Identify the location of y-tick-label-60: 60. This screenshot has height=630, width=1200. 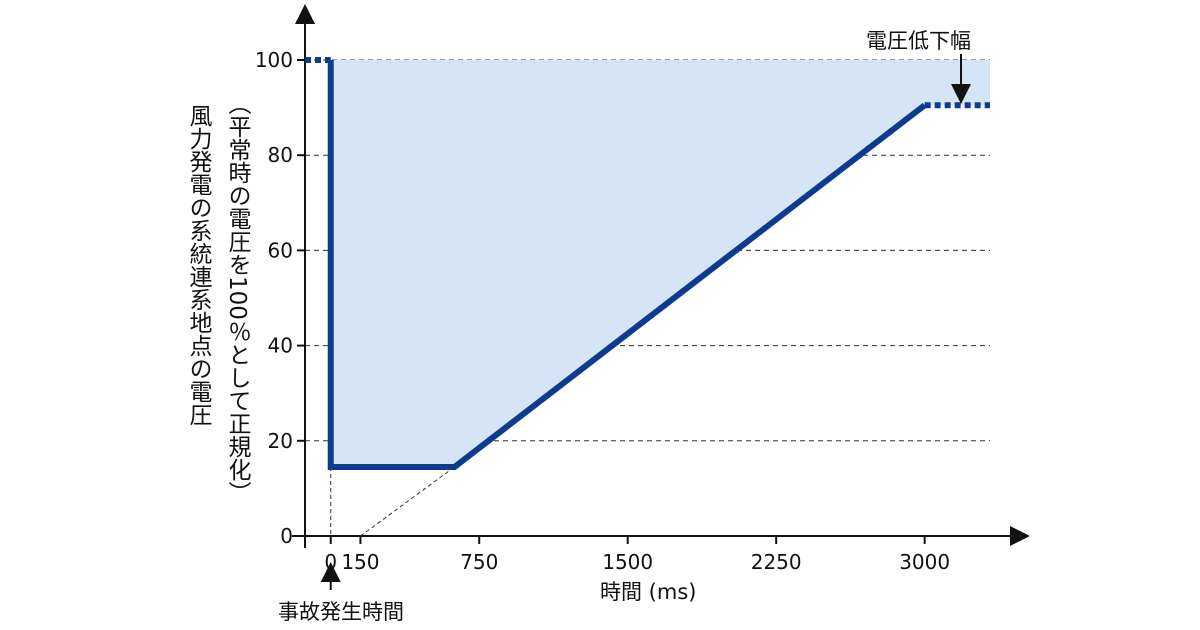
(280, 250).